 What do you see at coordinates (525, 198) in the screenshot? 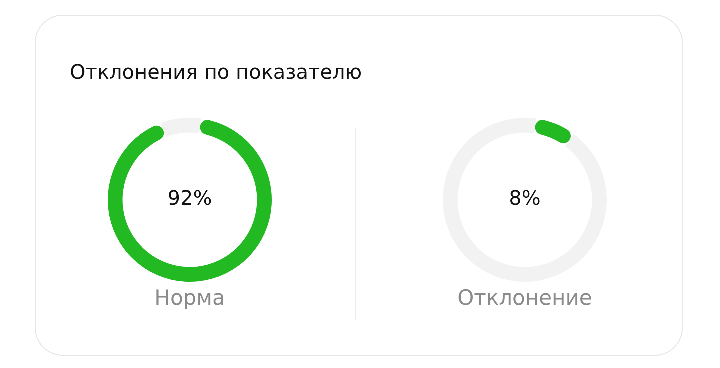
I see `data-label: 8%` at bounding box center [525, 198].